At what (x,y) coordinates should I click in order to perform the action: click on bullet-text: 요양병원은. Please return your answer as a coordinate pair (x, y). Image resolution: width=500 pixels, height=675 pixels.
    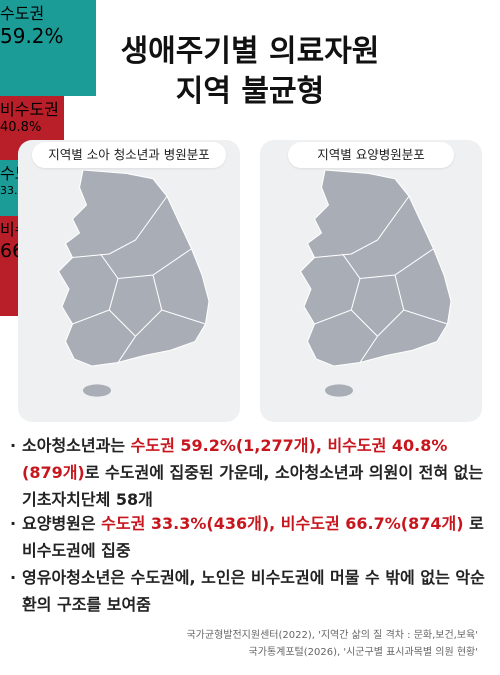
    Looking at the image, I should click on (62, 523).